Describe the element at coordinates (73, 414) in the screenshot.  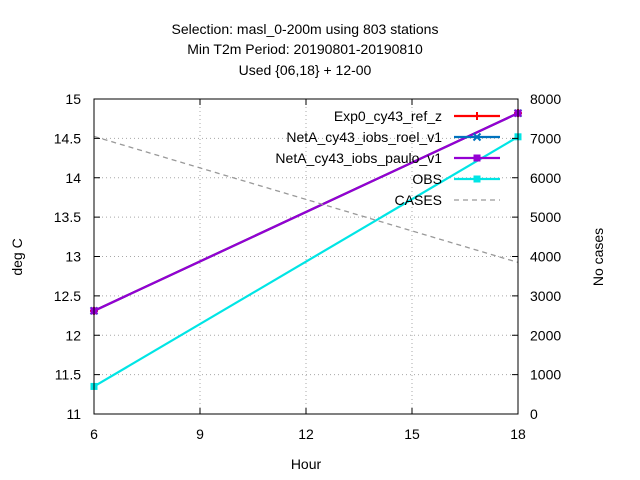
I see `y-tick-label: 11` at that location.